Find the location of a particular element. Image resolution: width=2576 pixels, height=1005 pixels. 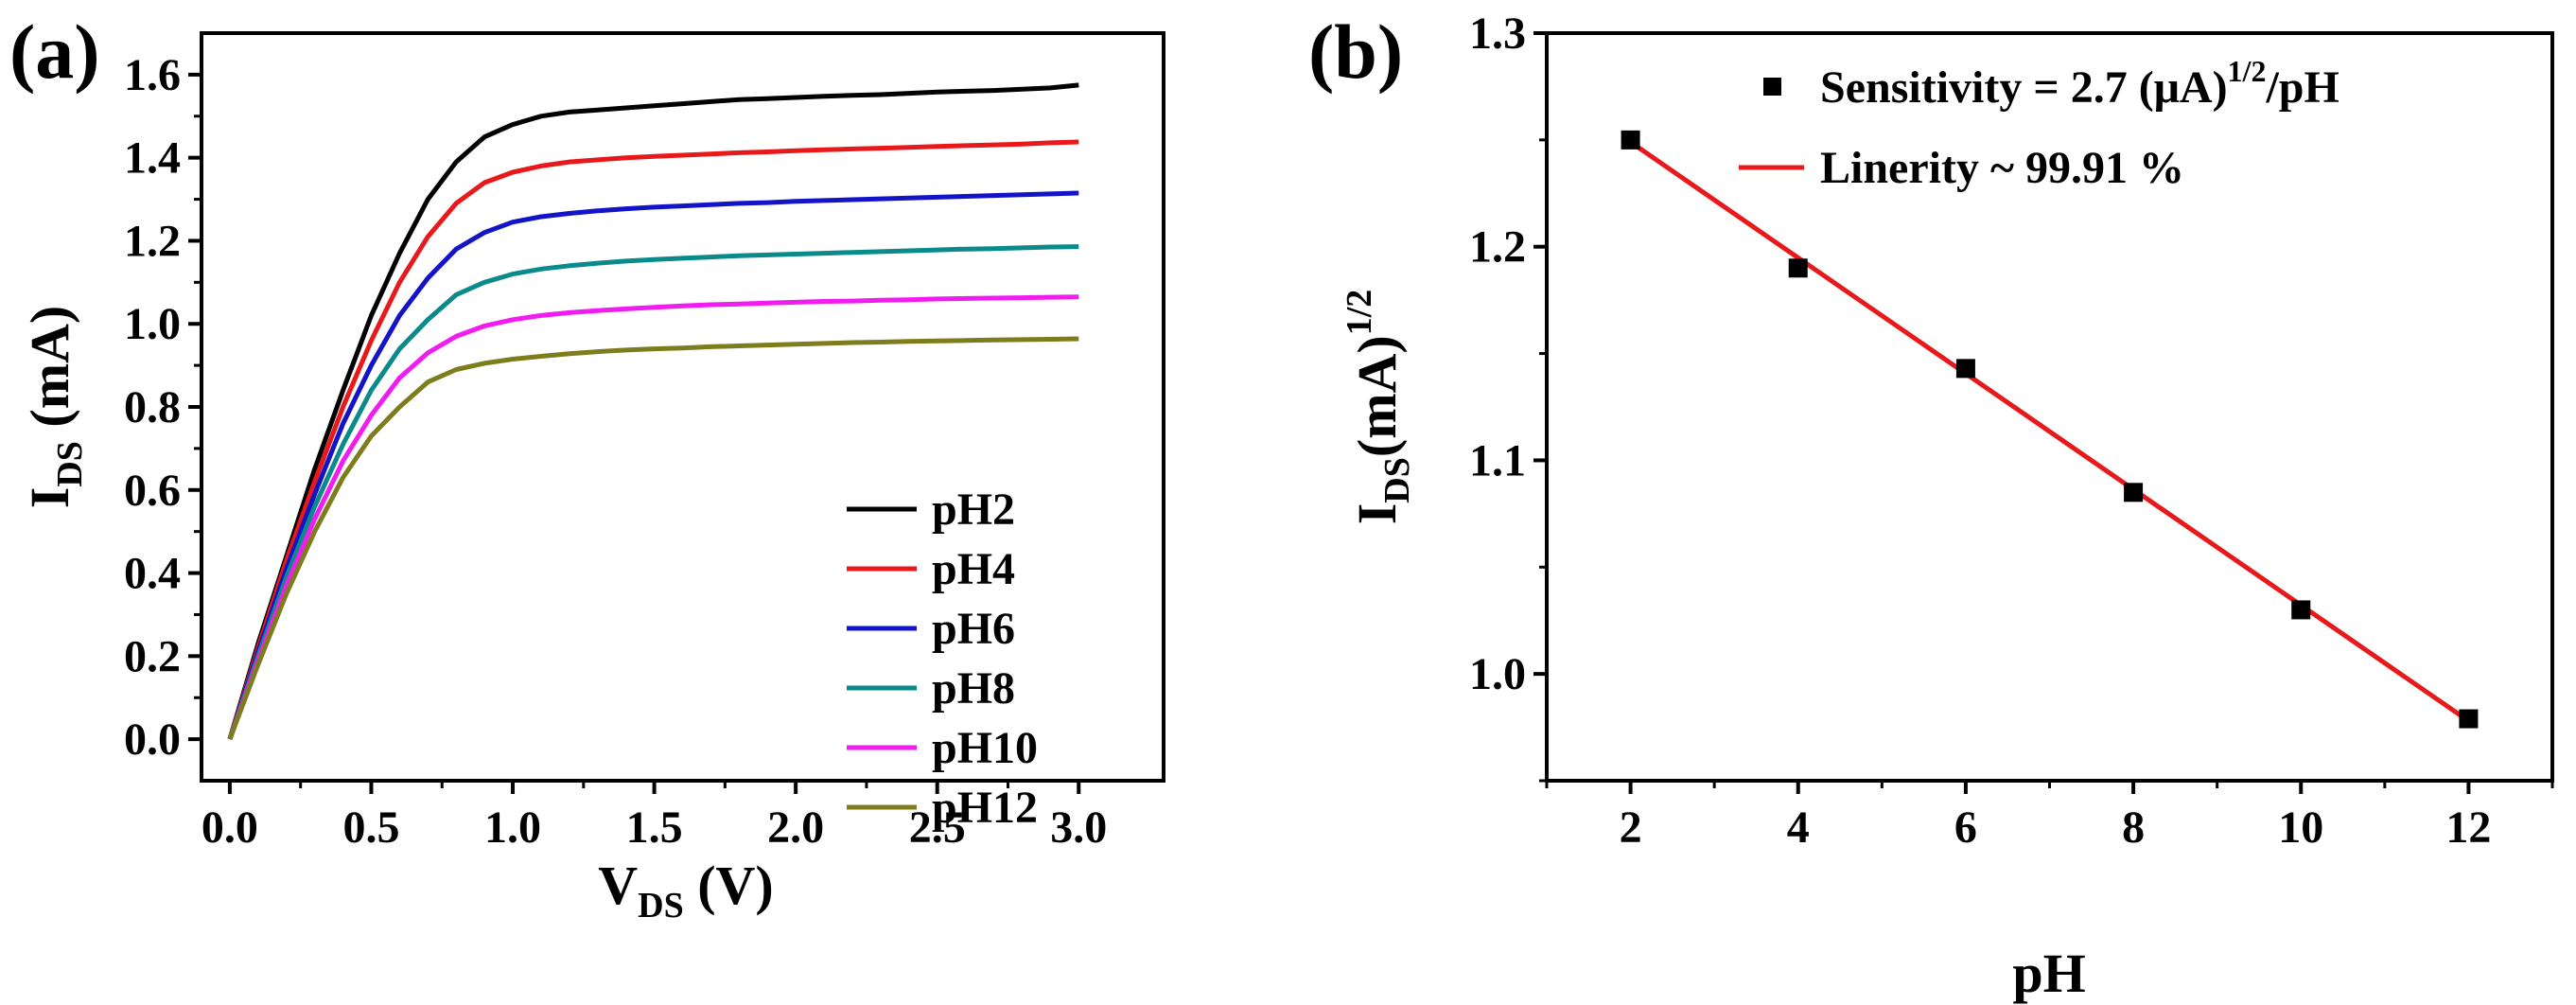

x-tick-label: 3.0 is located at coordinates (1078, 827).